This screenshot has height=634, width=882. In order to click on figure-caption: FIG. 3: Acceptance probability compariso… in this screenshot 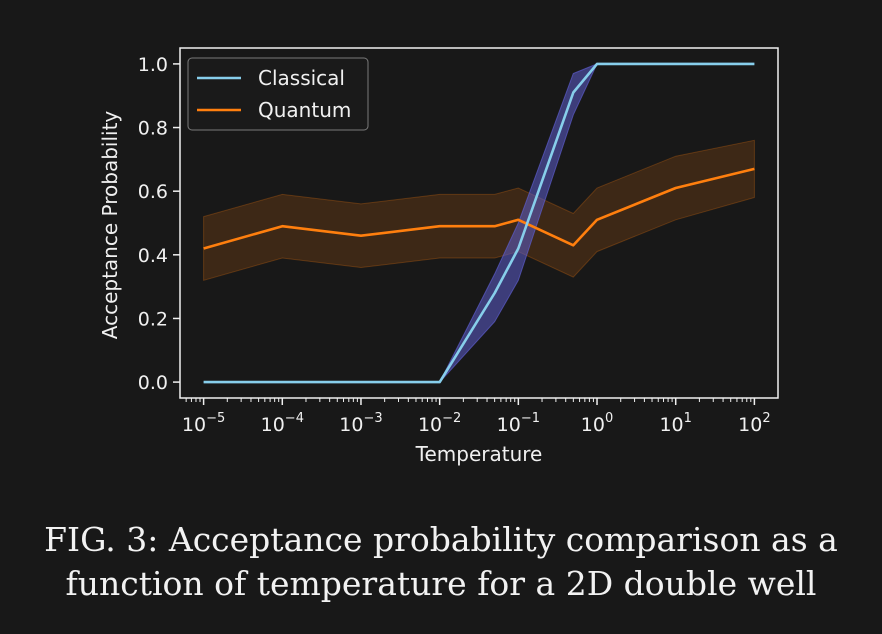, I will do `click(441, 562)`.